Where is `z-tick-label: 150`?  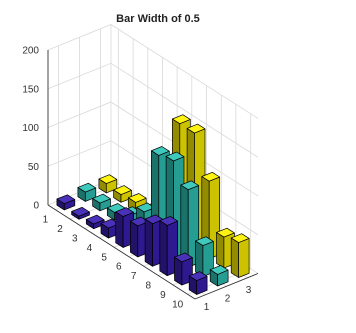 z-tick-label: 150 is located at coordinates (30, 89).